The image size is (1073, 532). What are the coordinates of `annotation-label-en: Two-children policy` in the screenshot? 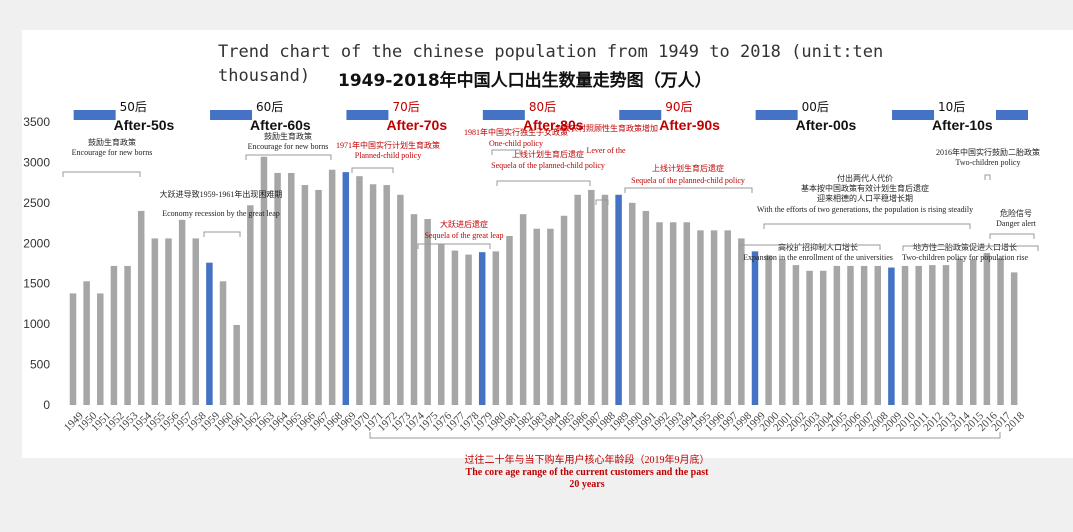 It's located at (988, 162).